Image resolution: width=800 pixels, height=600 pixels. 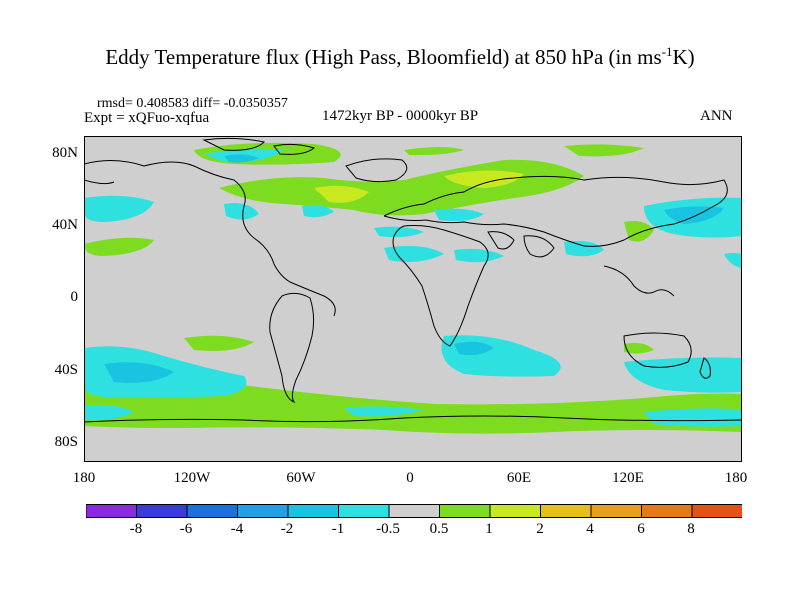 I want to click on colorbar-label: -0.5, so click(x=388, y=529).